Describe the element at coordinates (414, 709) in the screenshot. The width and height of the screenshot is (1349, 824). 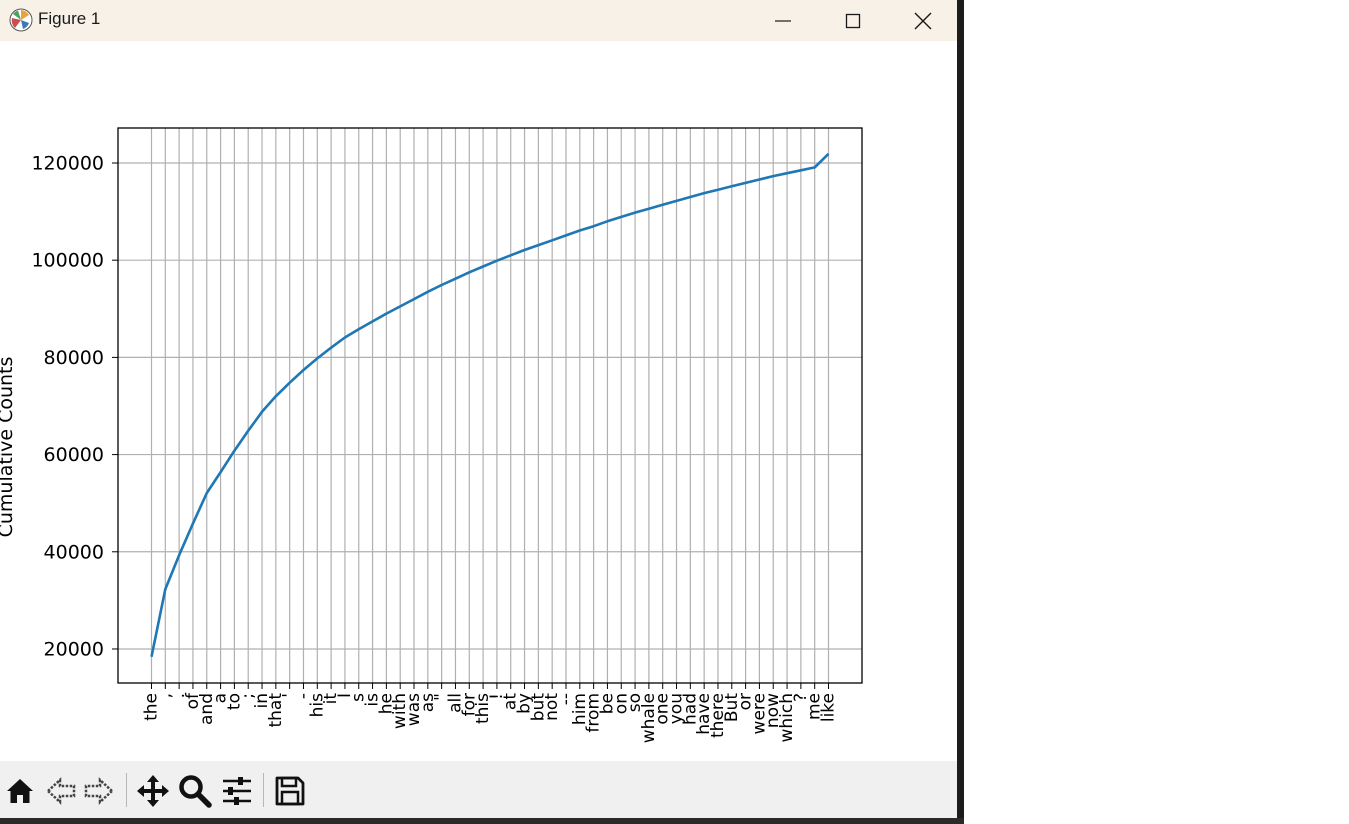
I see `x-tick-label: was` at that location.